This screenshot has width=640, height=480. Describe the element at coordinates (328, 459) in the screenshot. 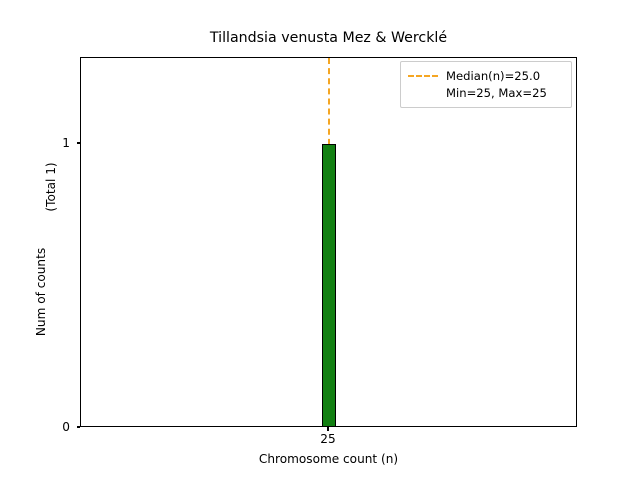

I see `x-axis-label: Chromosome count (n)` at that location.